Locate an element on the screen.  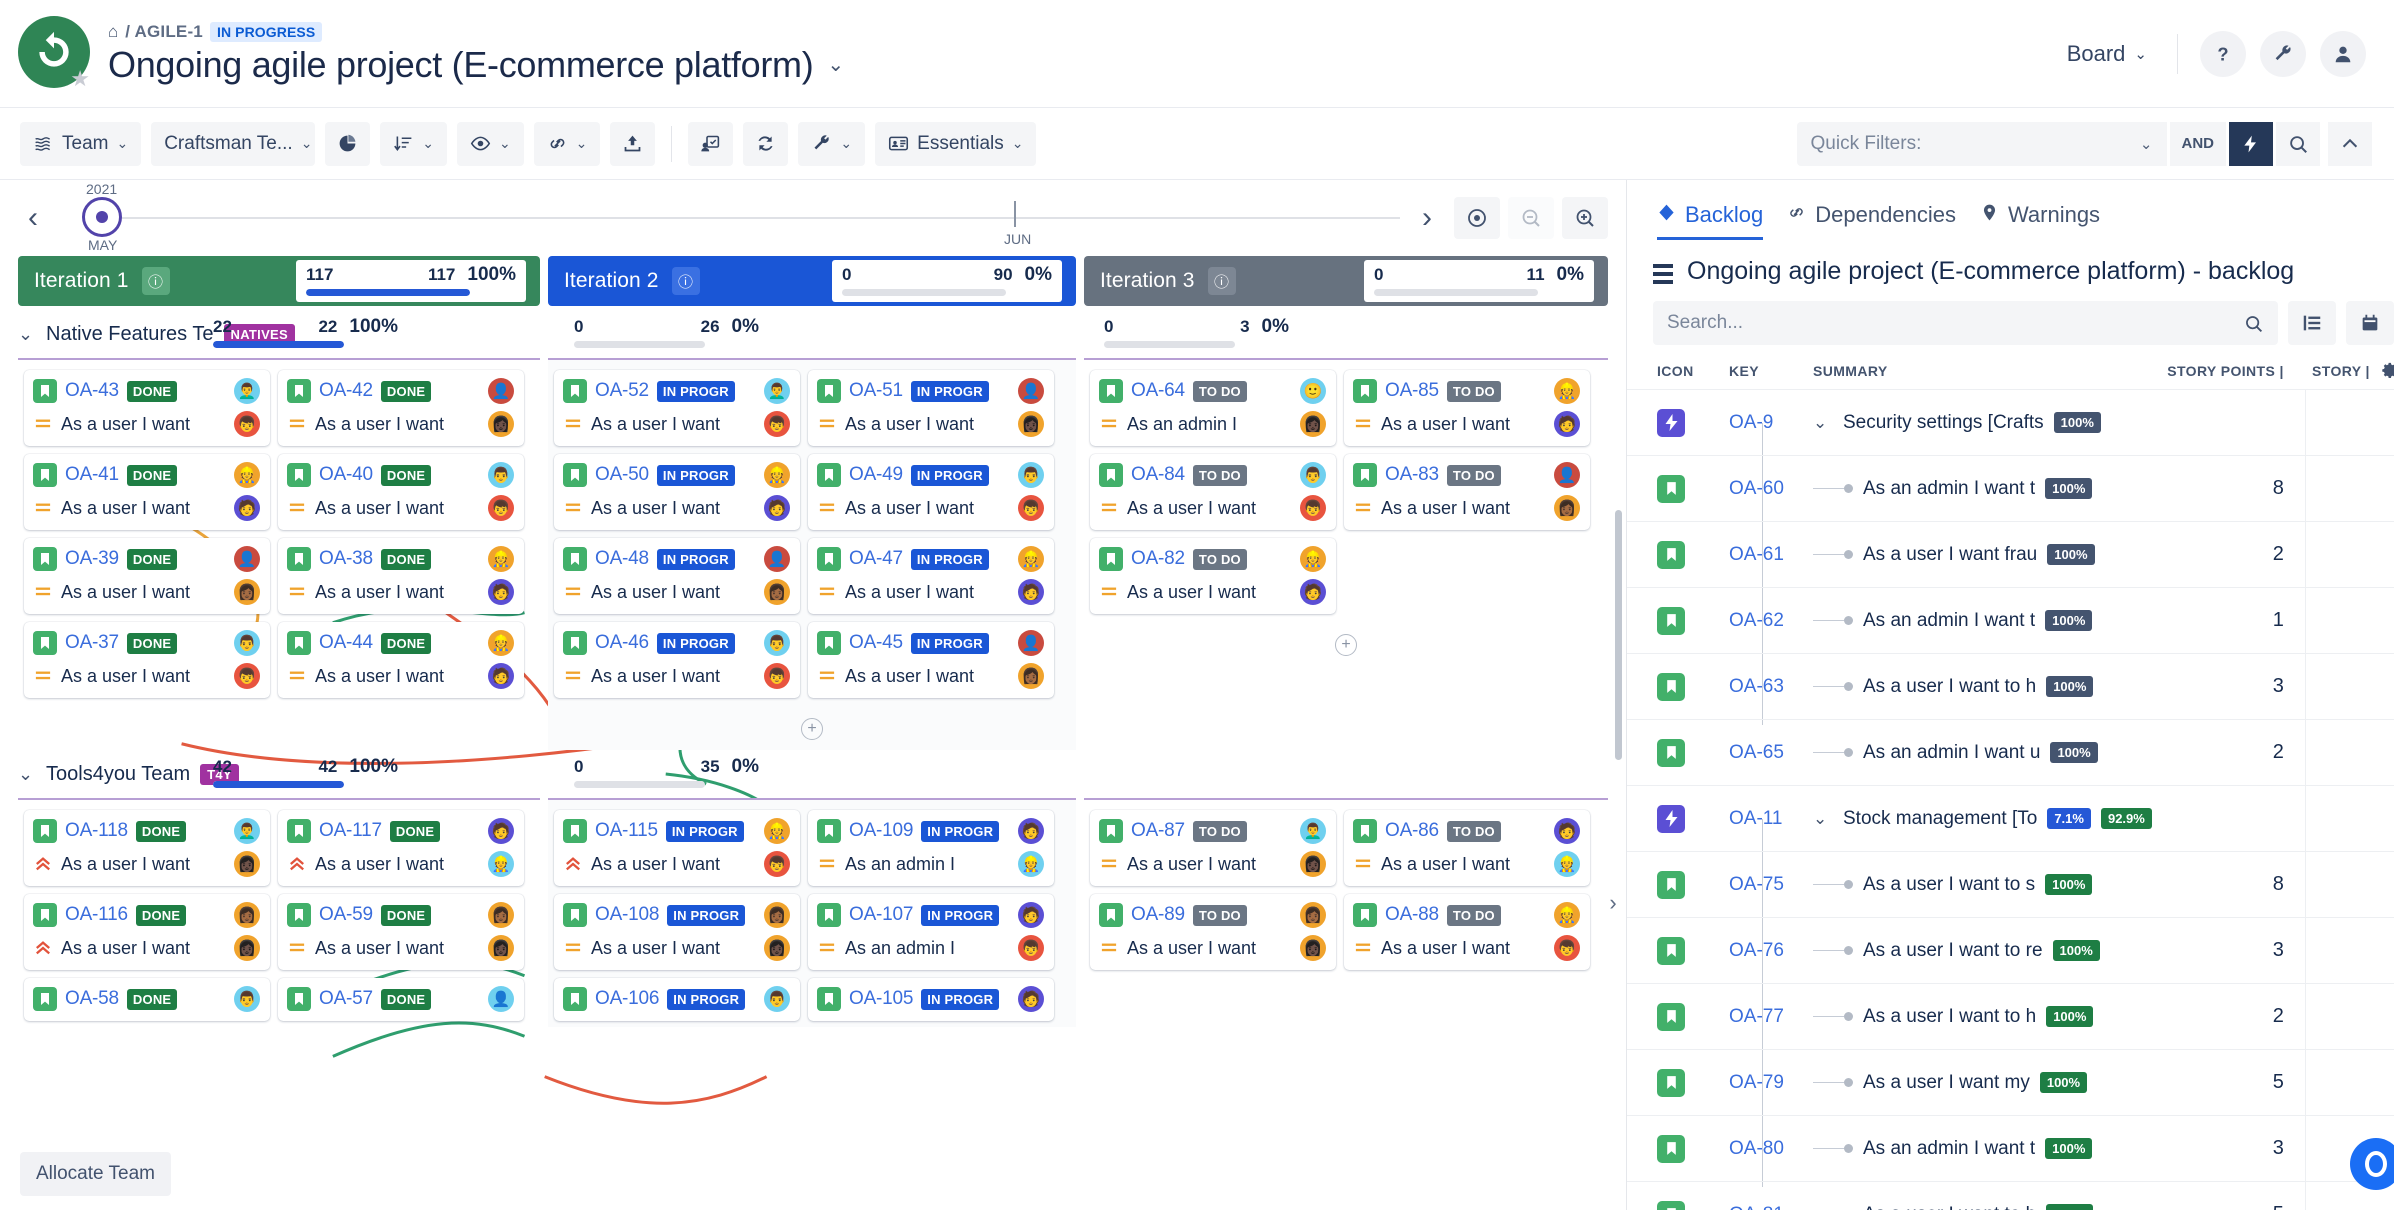
iteration-header-2: Iteration 2 ⓘ 0 90 0% is located at coordinates (812, 281).